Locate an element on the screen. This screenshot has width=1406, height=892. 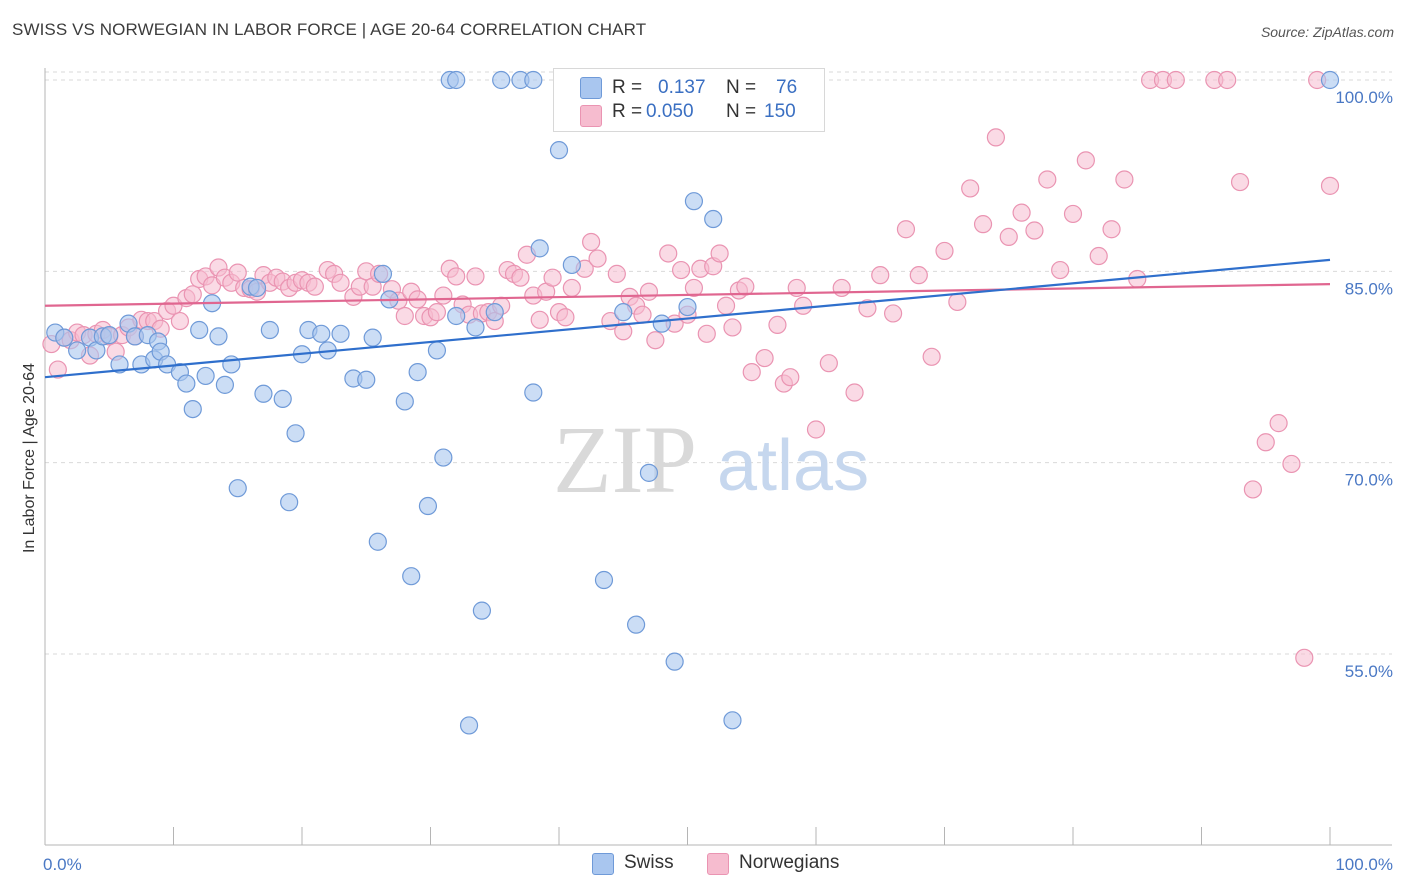
stats-row-swiss: R = 0.137 N = 76 is located at coordinates (689, 87).